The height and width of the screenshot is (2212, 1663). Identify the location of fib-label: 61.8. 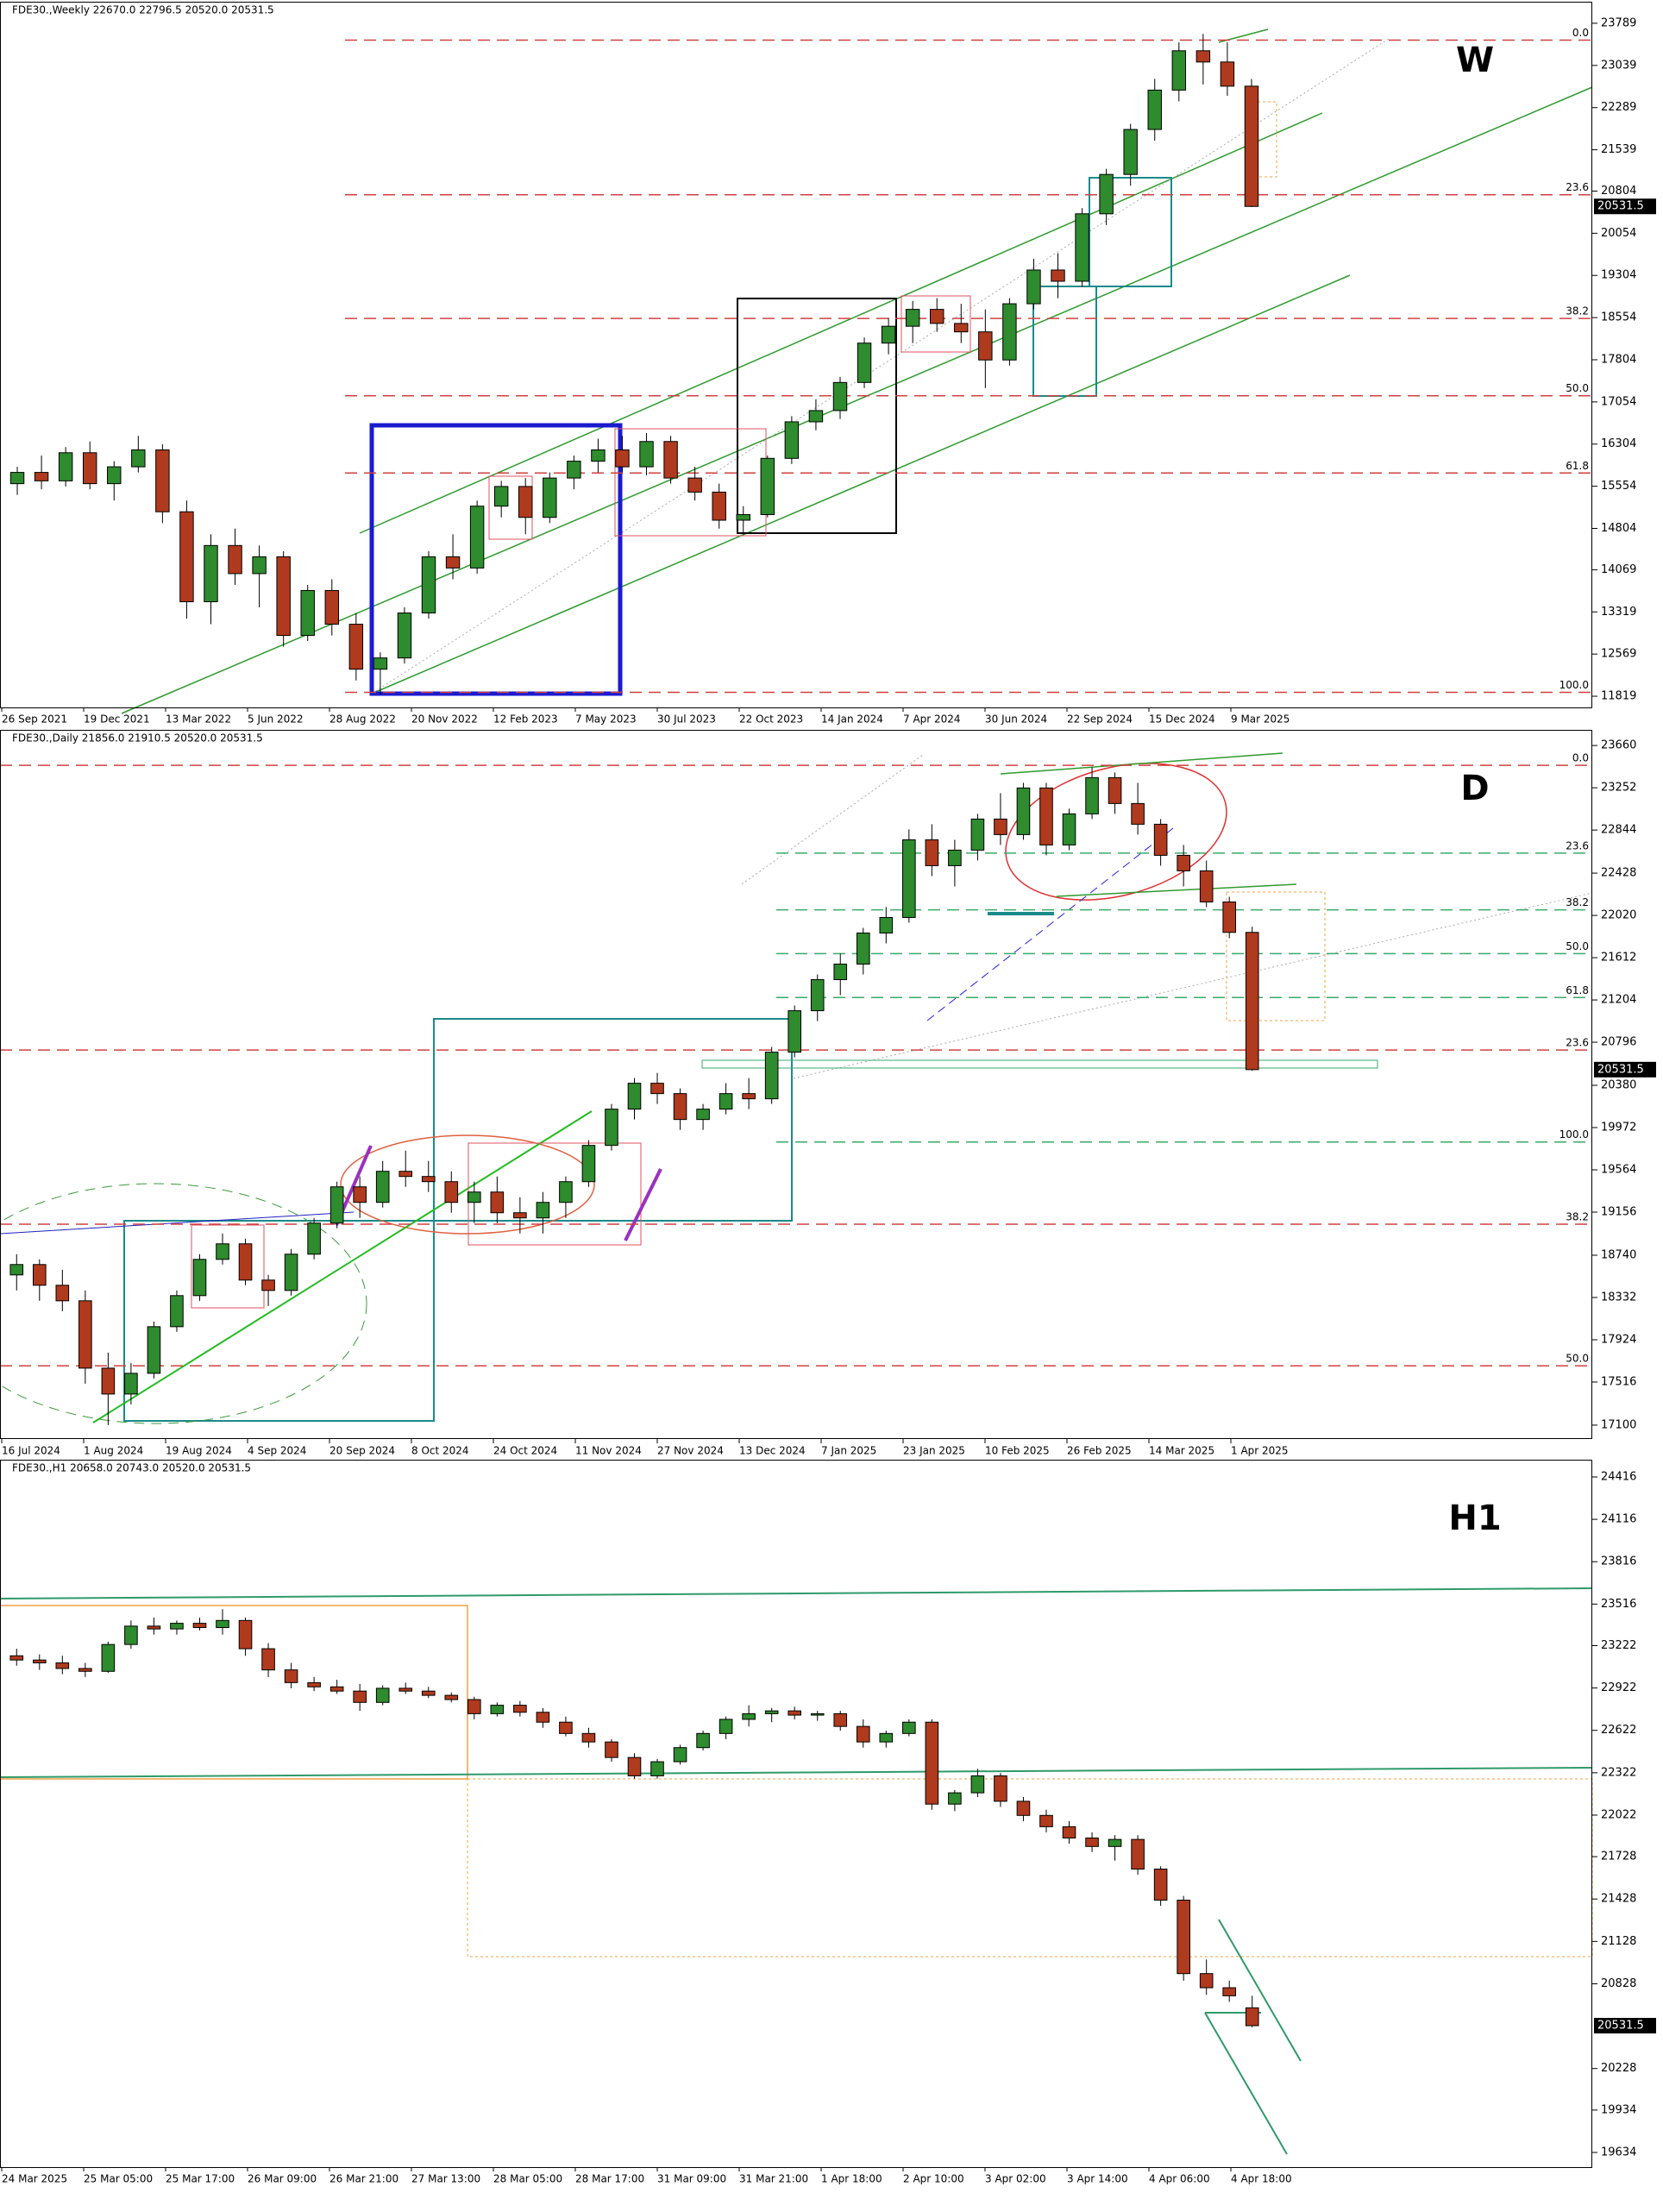
(1577, 466).